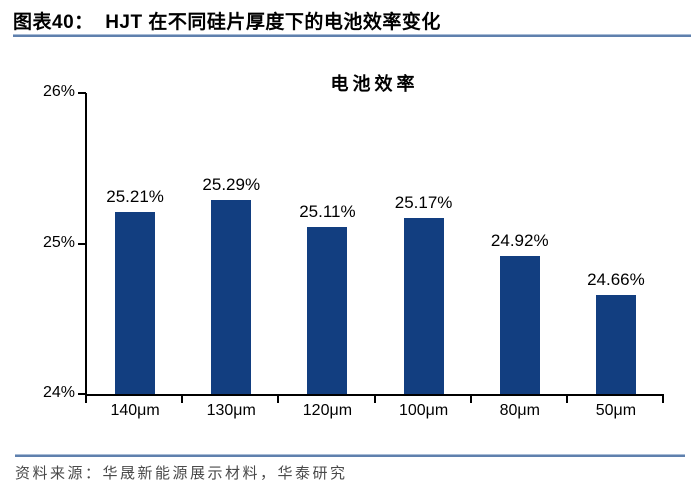  I want to click on bar-value-label: 24.92%, so click(519, 240).